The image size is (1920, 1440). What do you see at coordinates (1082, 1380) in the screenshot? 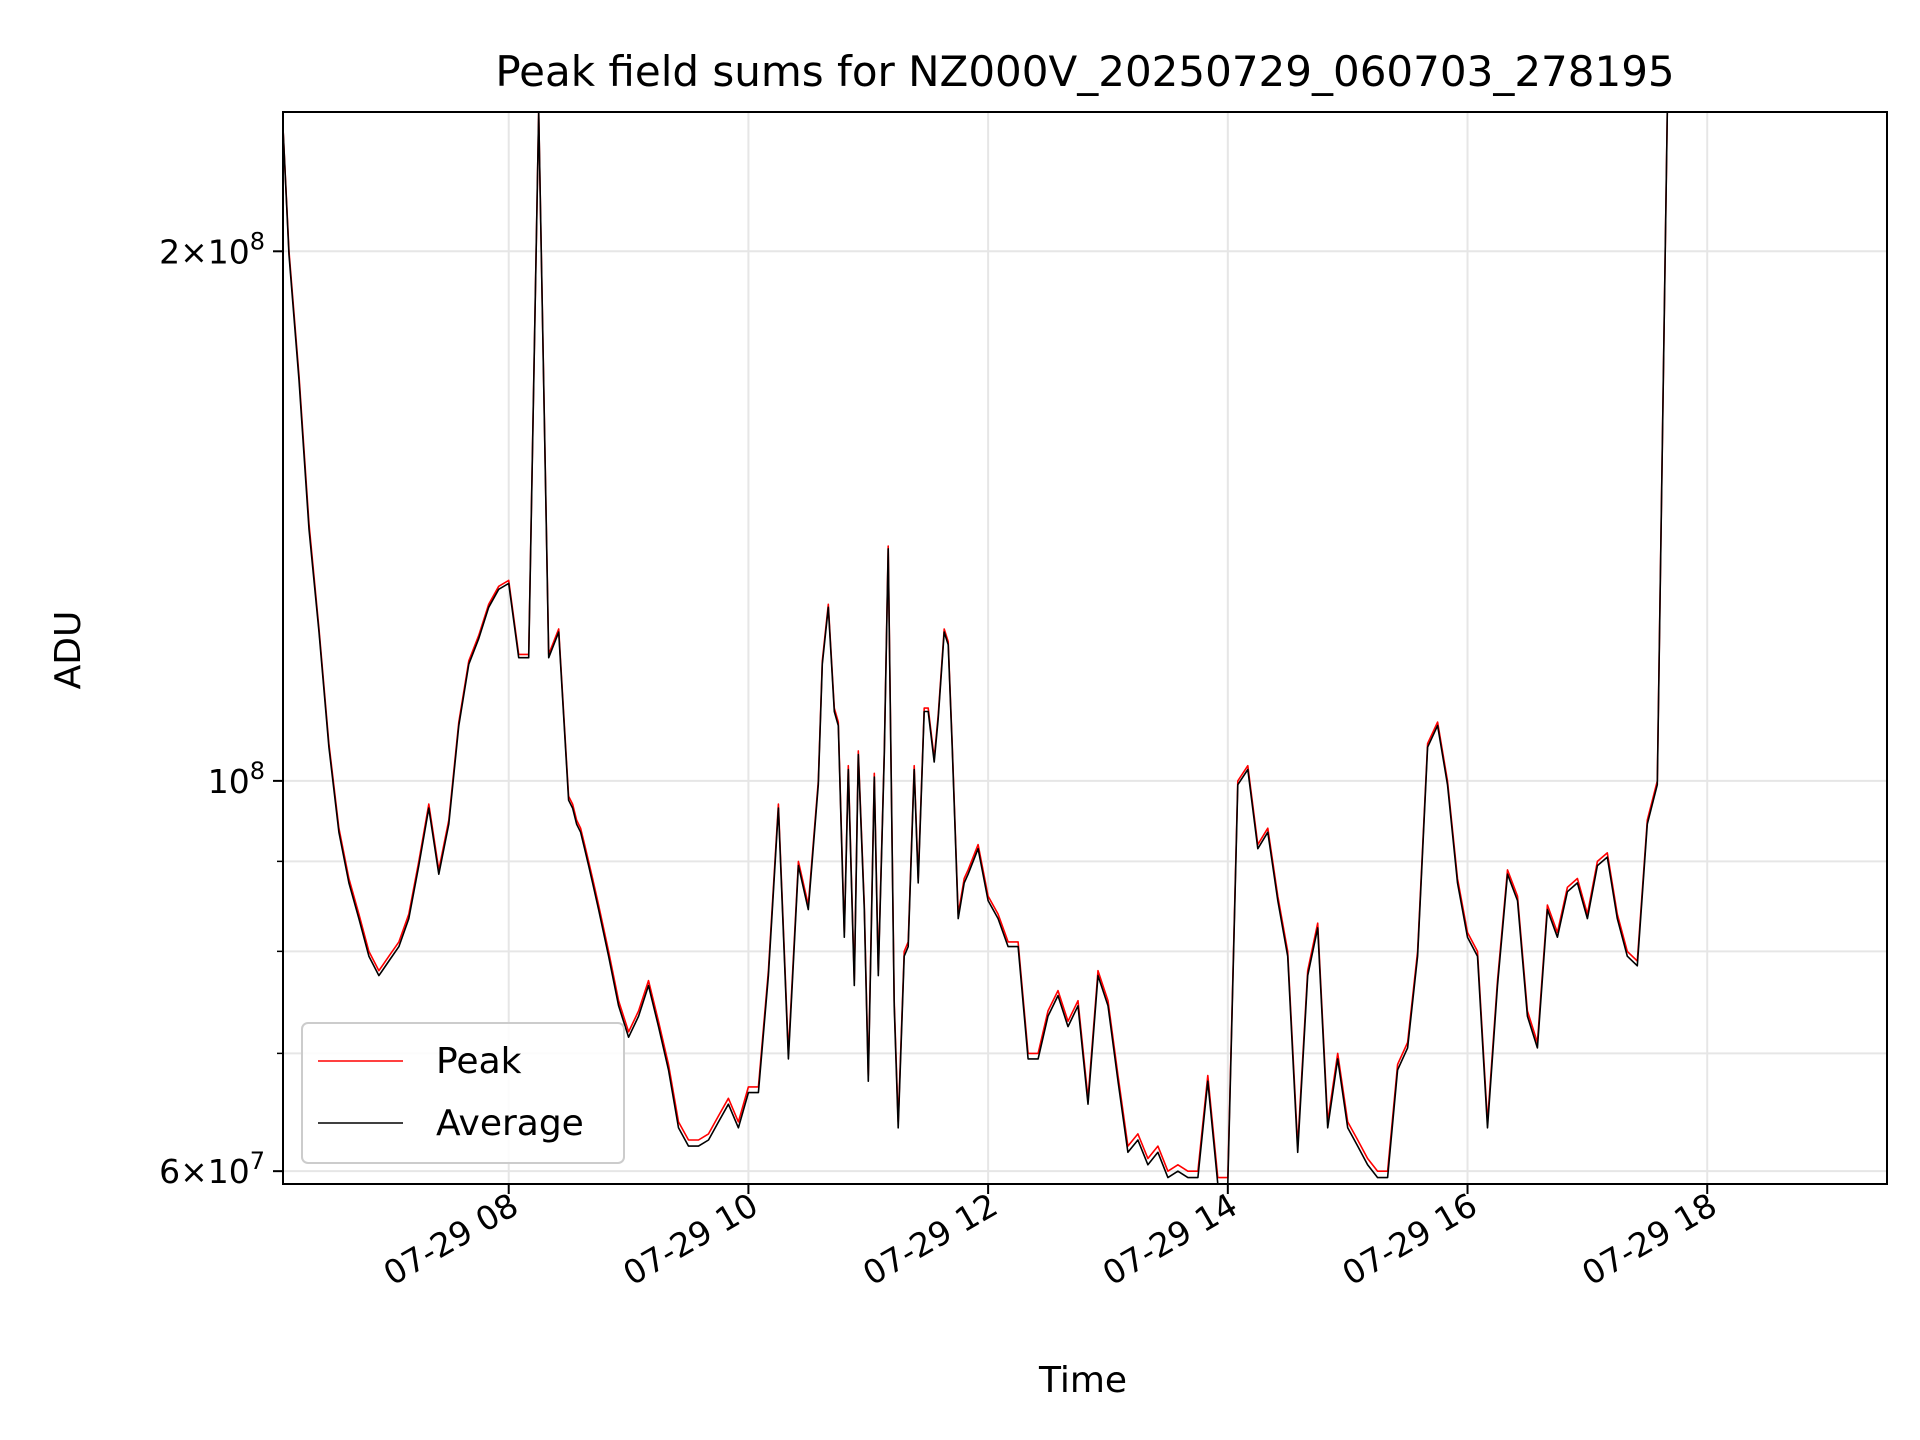
I see `x-axis-label: Time` at bounding box center [1082, 1380].